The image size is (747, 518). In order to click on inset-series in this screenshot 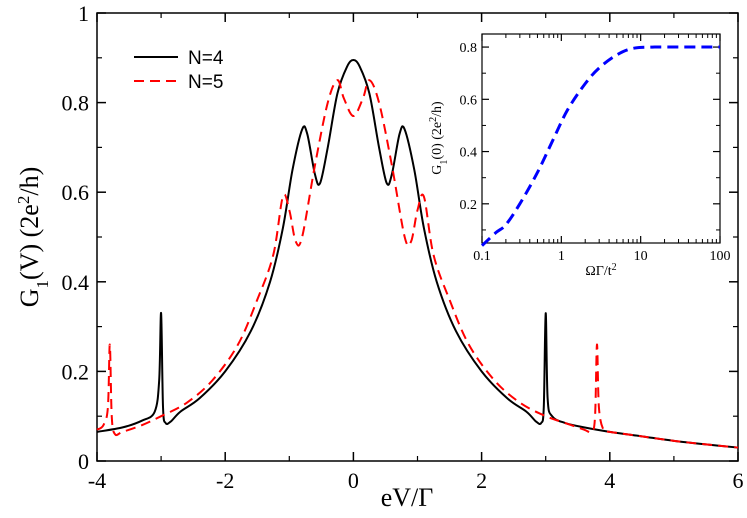, I will do `click(600, 146)`.